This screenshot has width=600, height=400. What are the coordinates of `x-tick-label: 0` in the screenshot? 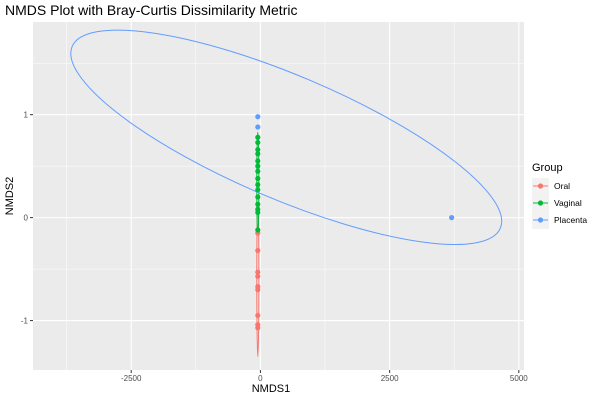 It's located at (260, 378).